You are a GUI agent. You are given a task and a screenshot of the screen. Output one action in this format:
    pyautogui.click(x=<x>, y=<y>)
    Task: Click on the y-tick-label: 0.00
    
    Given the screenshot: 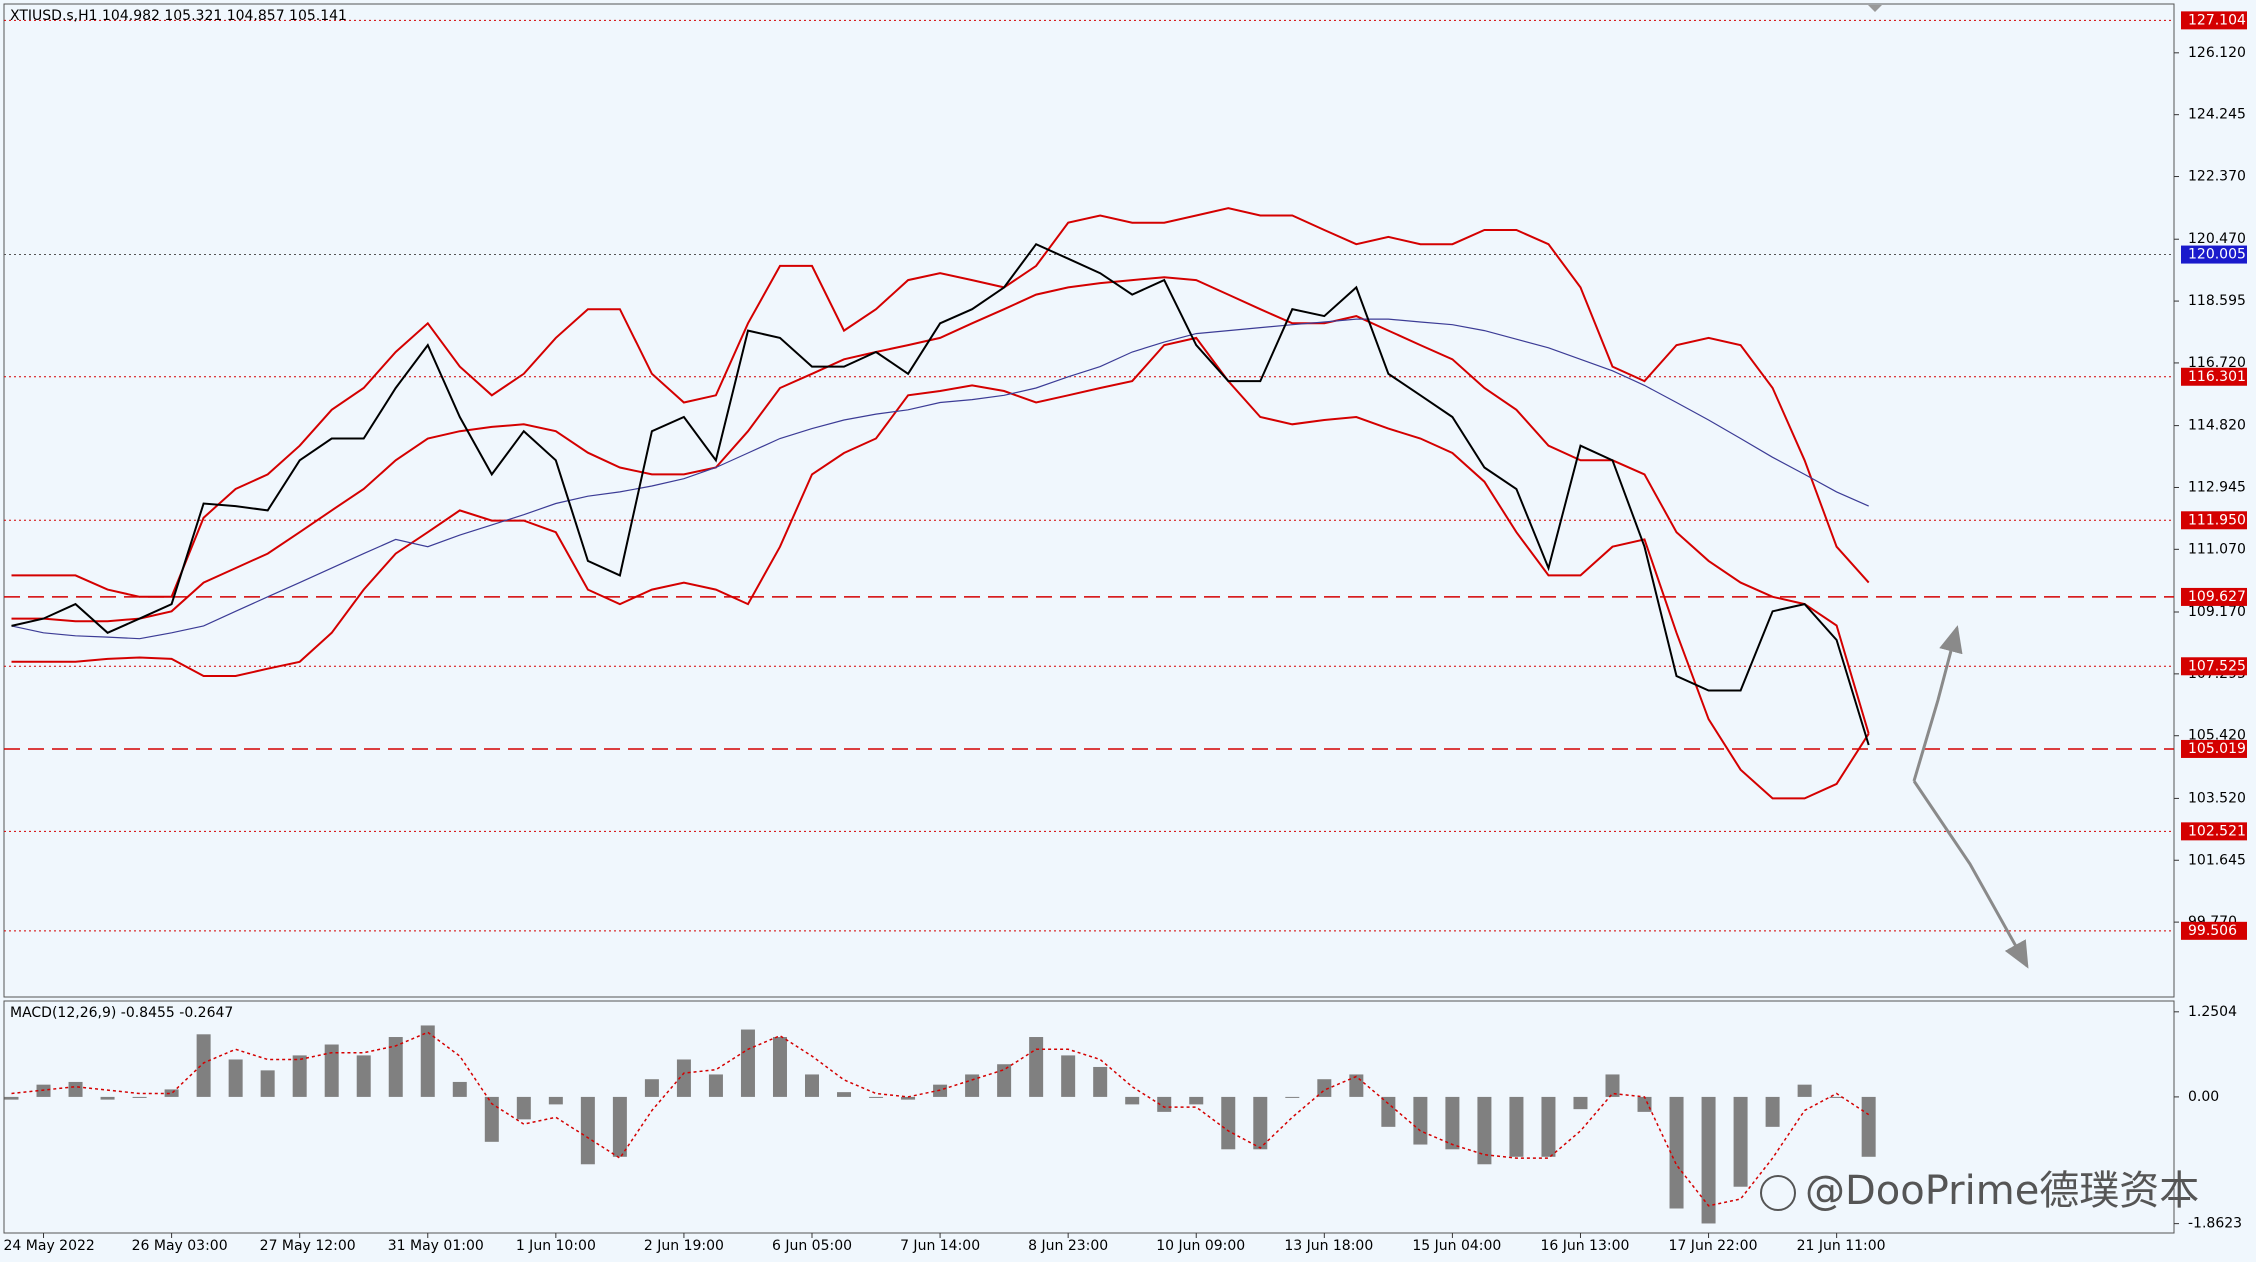 What is the action you would take?
    pyautogui.click(x=2203, y=1097)
    